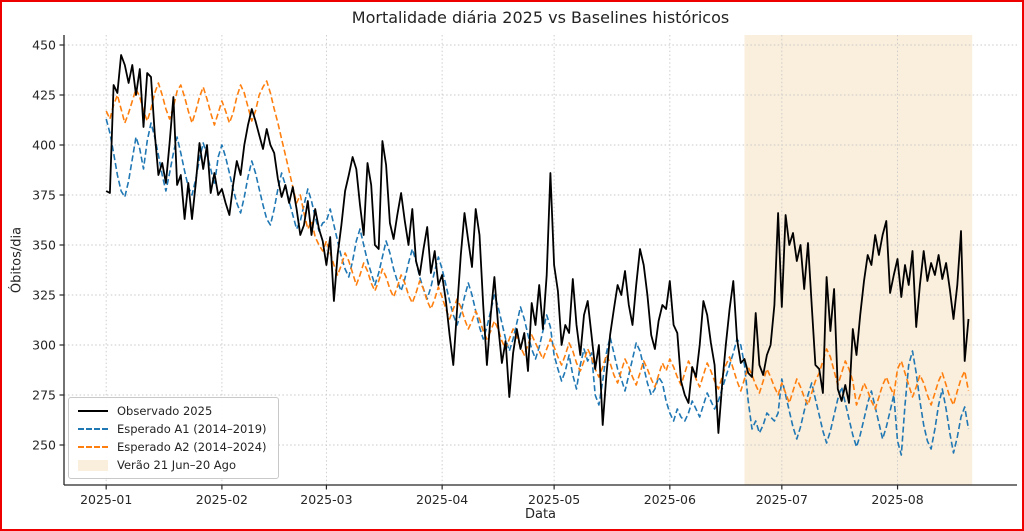 The image size is (1024, 531). What do you see at coordinates (44, 145) in the screenshot?
I see `y-tick-label: 400` at bounding box center [44, 145].